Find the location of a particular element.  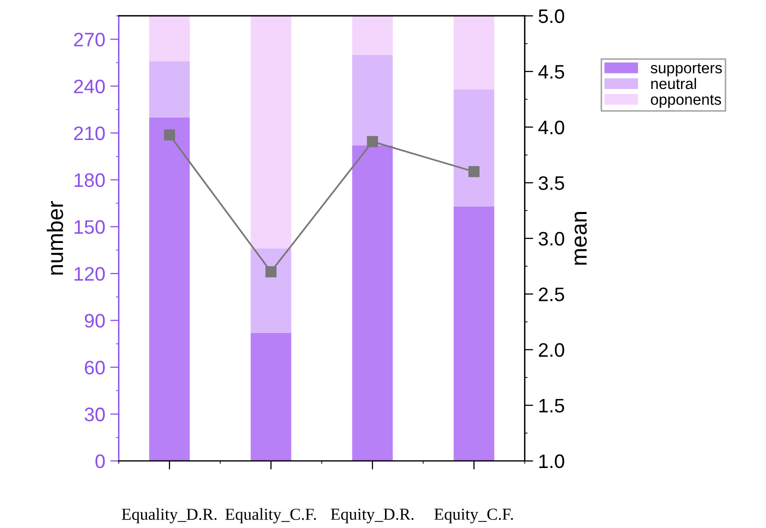

legend-label: opponents is located at coordinates (686, 101).